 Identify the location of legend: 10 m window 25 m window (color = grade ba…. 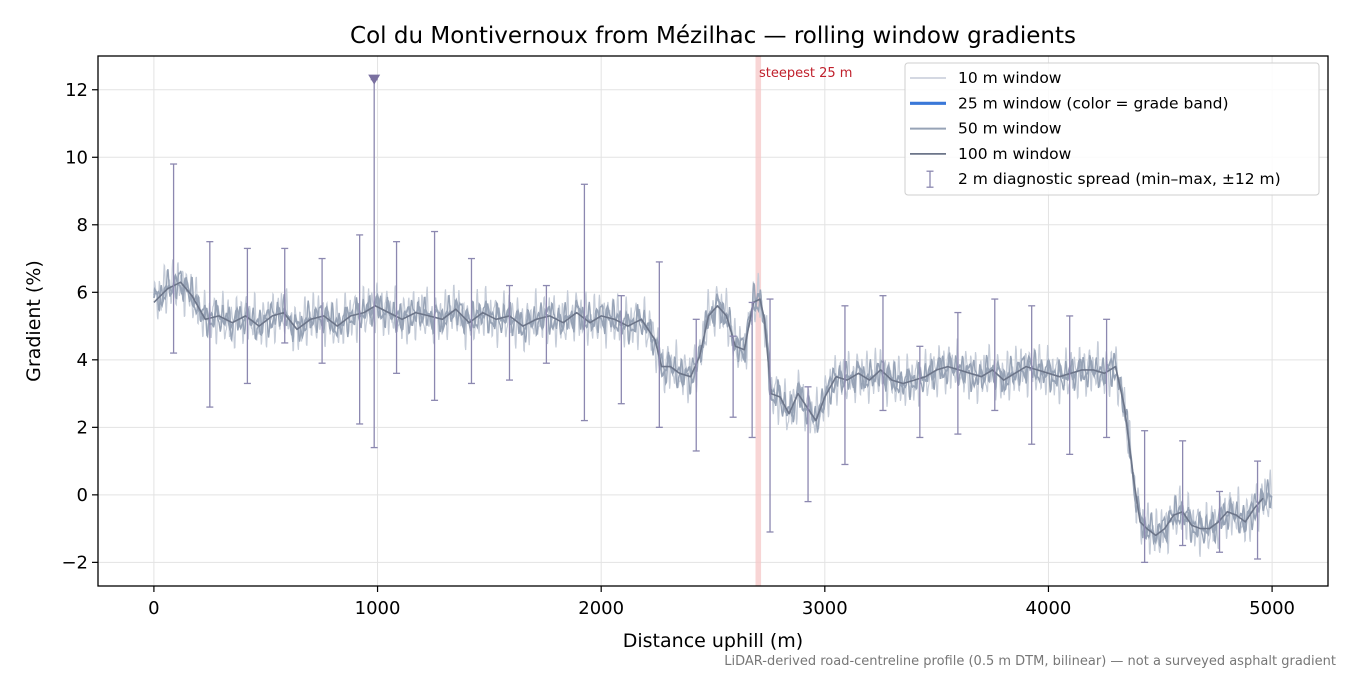
(1112, 129).